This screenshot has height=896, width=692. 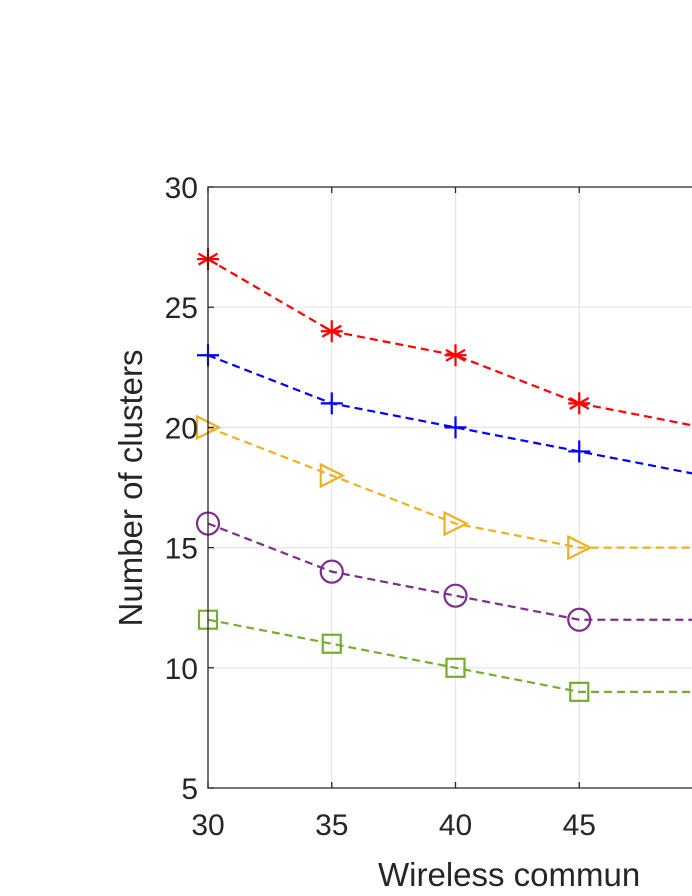 I want to click on series-circle, so click(x=443, y=571).